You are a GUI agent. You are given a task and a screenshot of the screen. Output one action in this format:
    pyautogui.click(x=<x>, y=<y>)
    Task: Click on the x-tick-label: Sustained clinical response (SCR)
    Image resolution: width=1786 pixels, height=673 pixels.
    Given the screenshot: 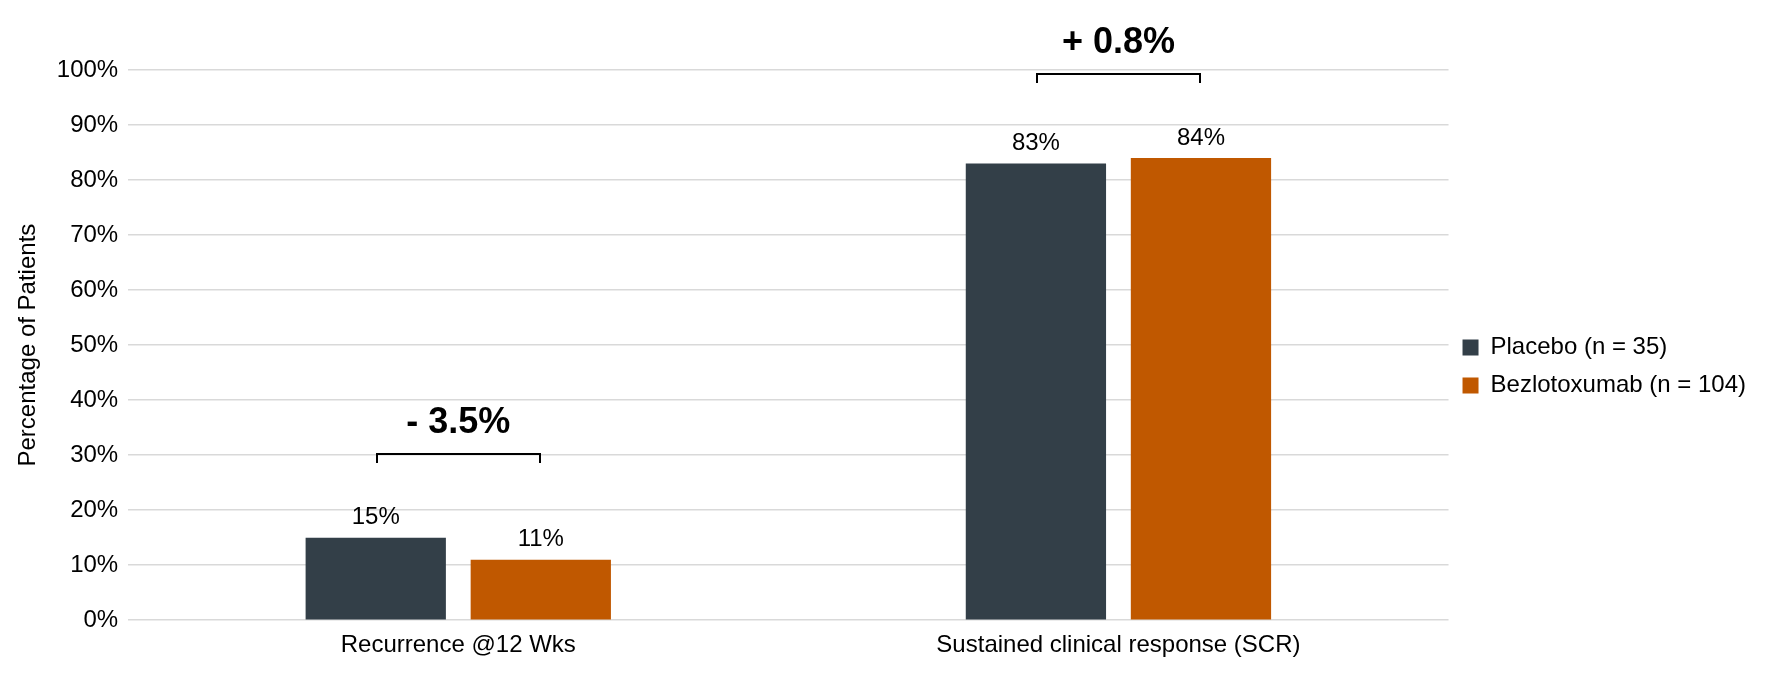 What is the action you would take?
    pyautogui.click(x=1118, y=644)
    